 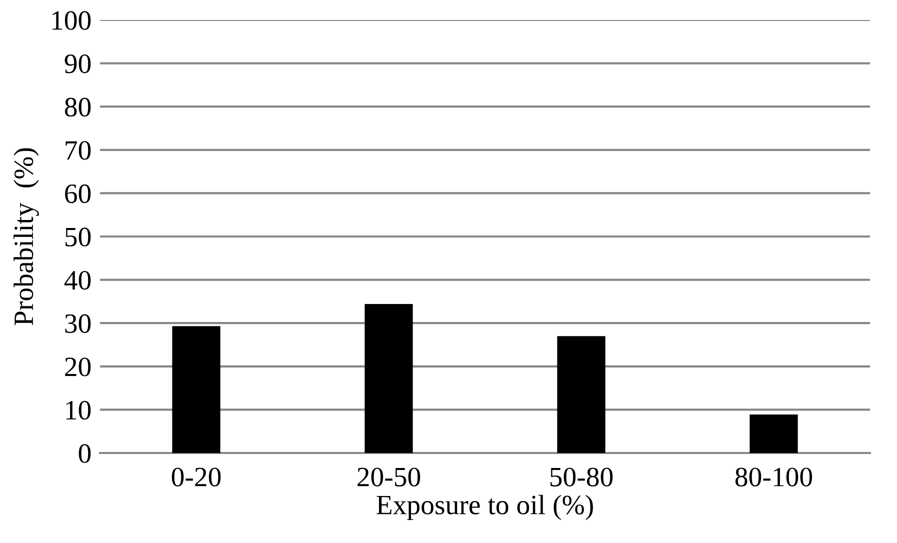 I want to click on y-tick-label: 70, so click(x=78, y=150).